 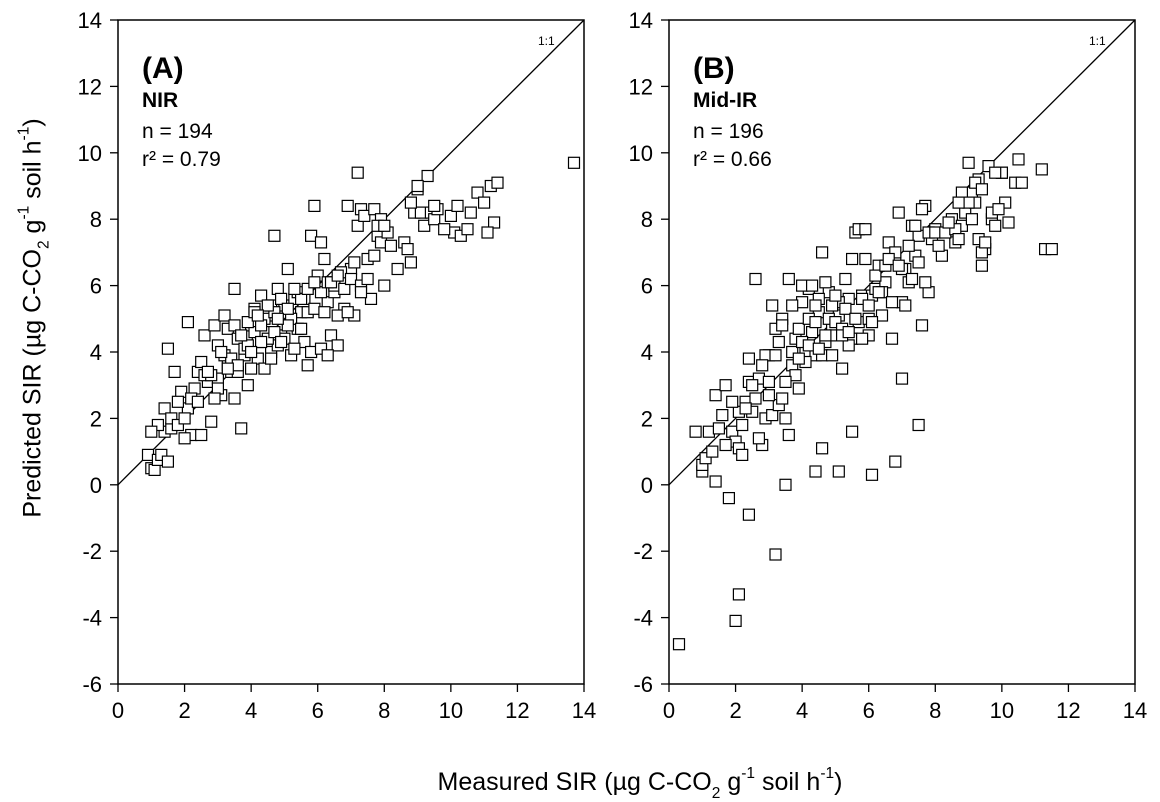 I want to click on y-tick-label: -4, so click(x=92, y=618).